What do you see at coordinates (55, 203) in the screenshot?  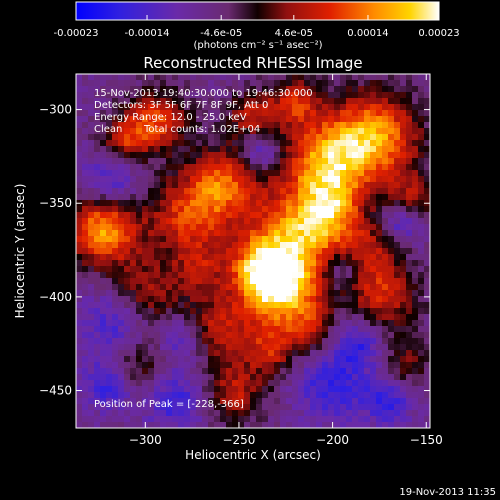 I see `y-tick-label: −350` at bounding box center [55, 203].